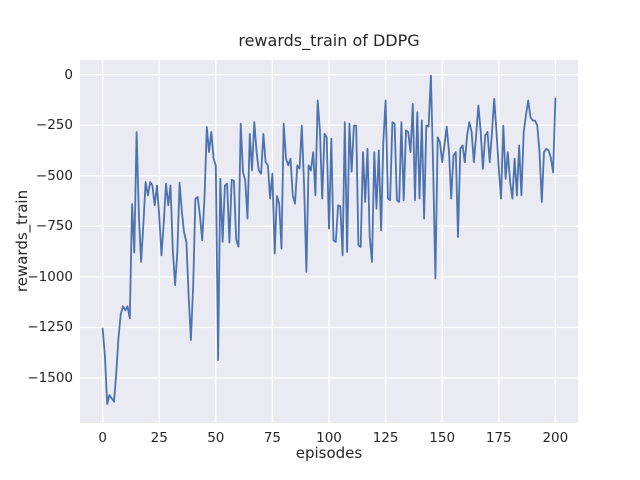 This screenshot has height=480, width=640. What do you see at coordinates (329, 438) in the screenshot?
I see `x-tick-label: 100` at bounding box center [329, 438].